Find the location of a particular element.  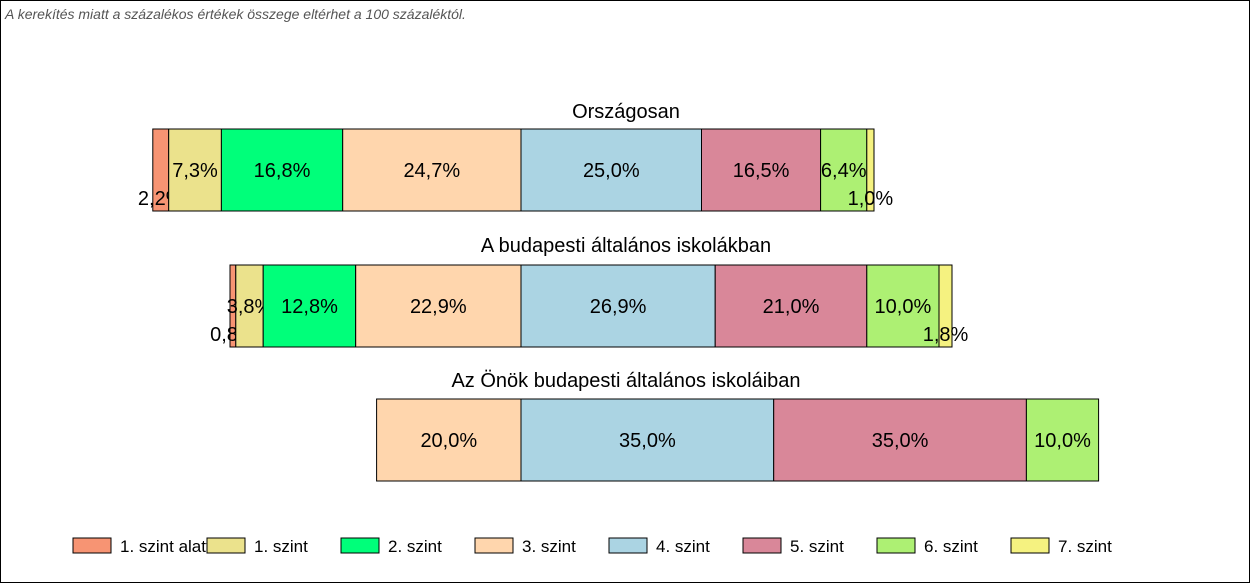

data-label: 24,7% is located at coordinates (431, 171).